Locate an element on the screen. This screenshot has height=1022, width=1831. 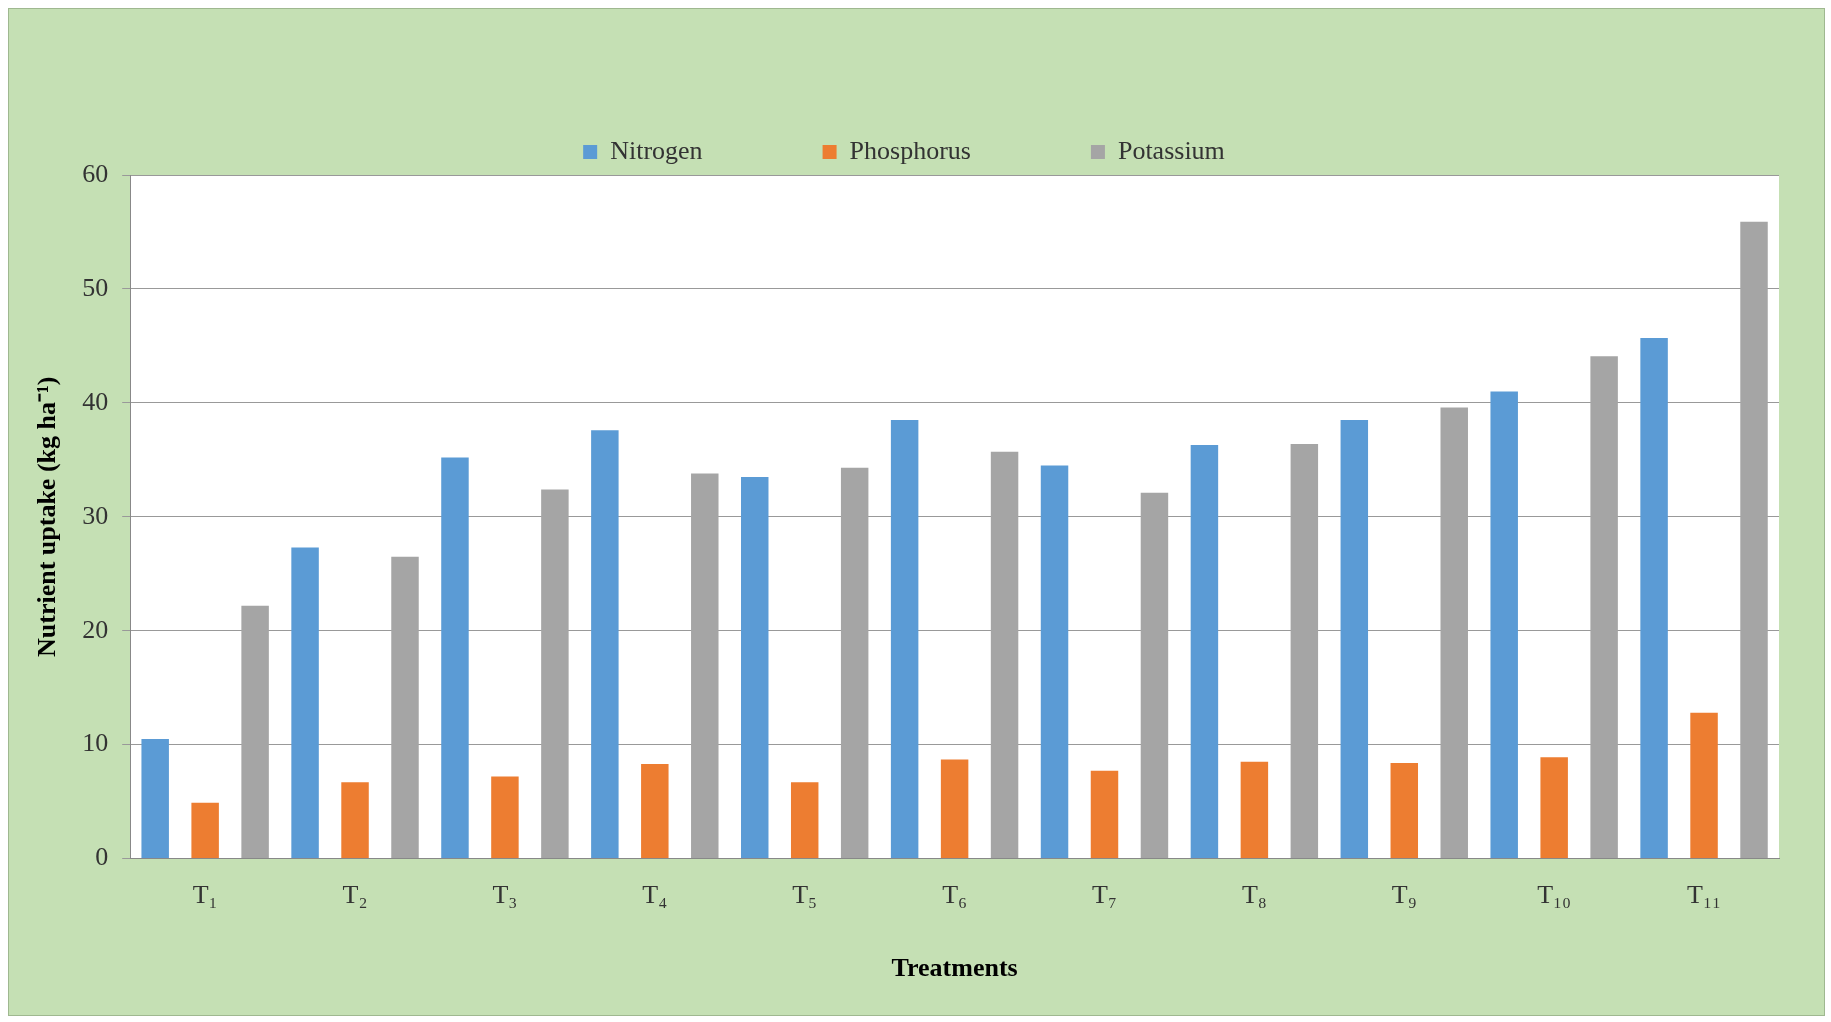
y-tick-label: 10 is located at coordinates (95, 743).